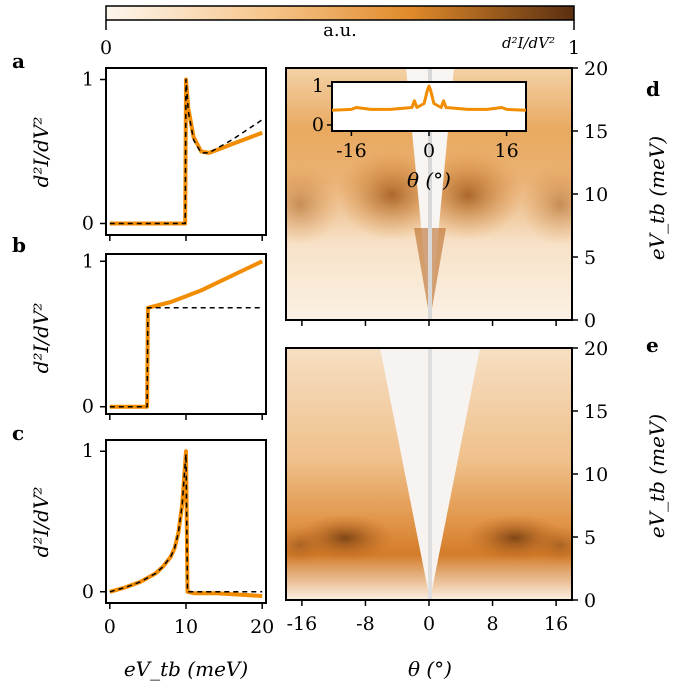 Image resolution: width=683 pixels, height=683 pixels. I want to click on heatmap-d-ylabel: eV_tb (meV), so click(657, 198).